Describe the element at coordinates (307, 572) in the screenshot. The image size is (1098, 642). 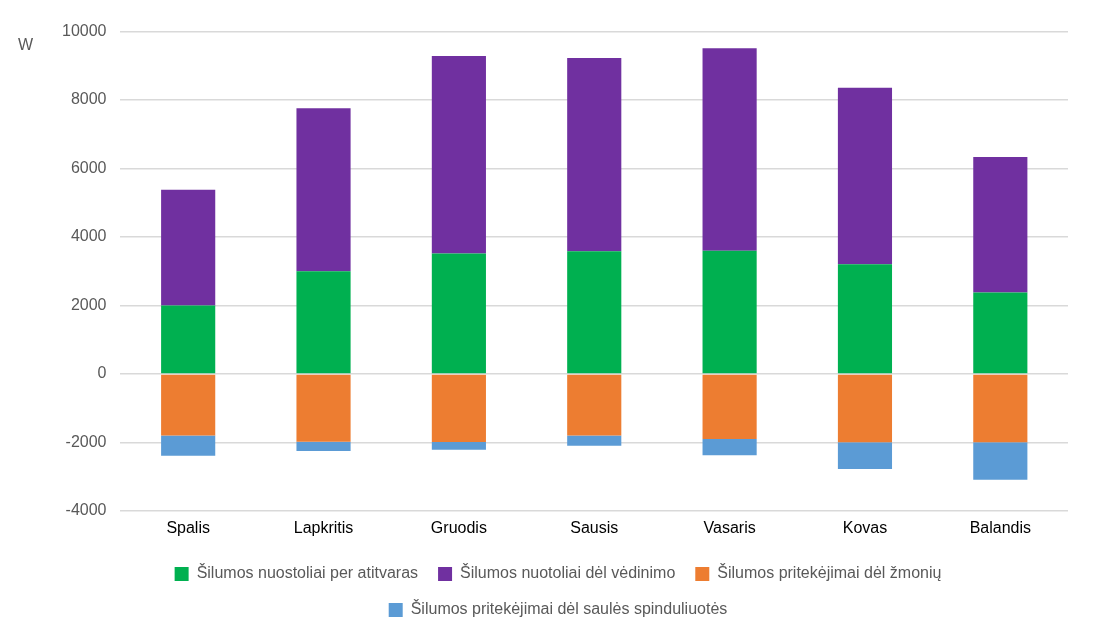
I see `legend-label: Šilumos nuostoliai per atitvaras` at that location.